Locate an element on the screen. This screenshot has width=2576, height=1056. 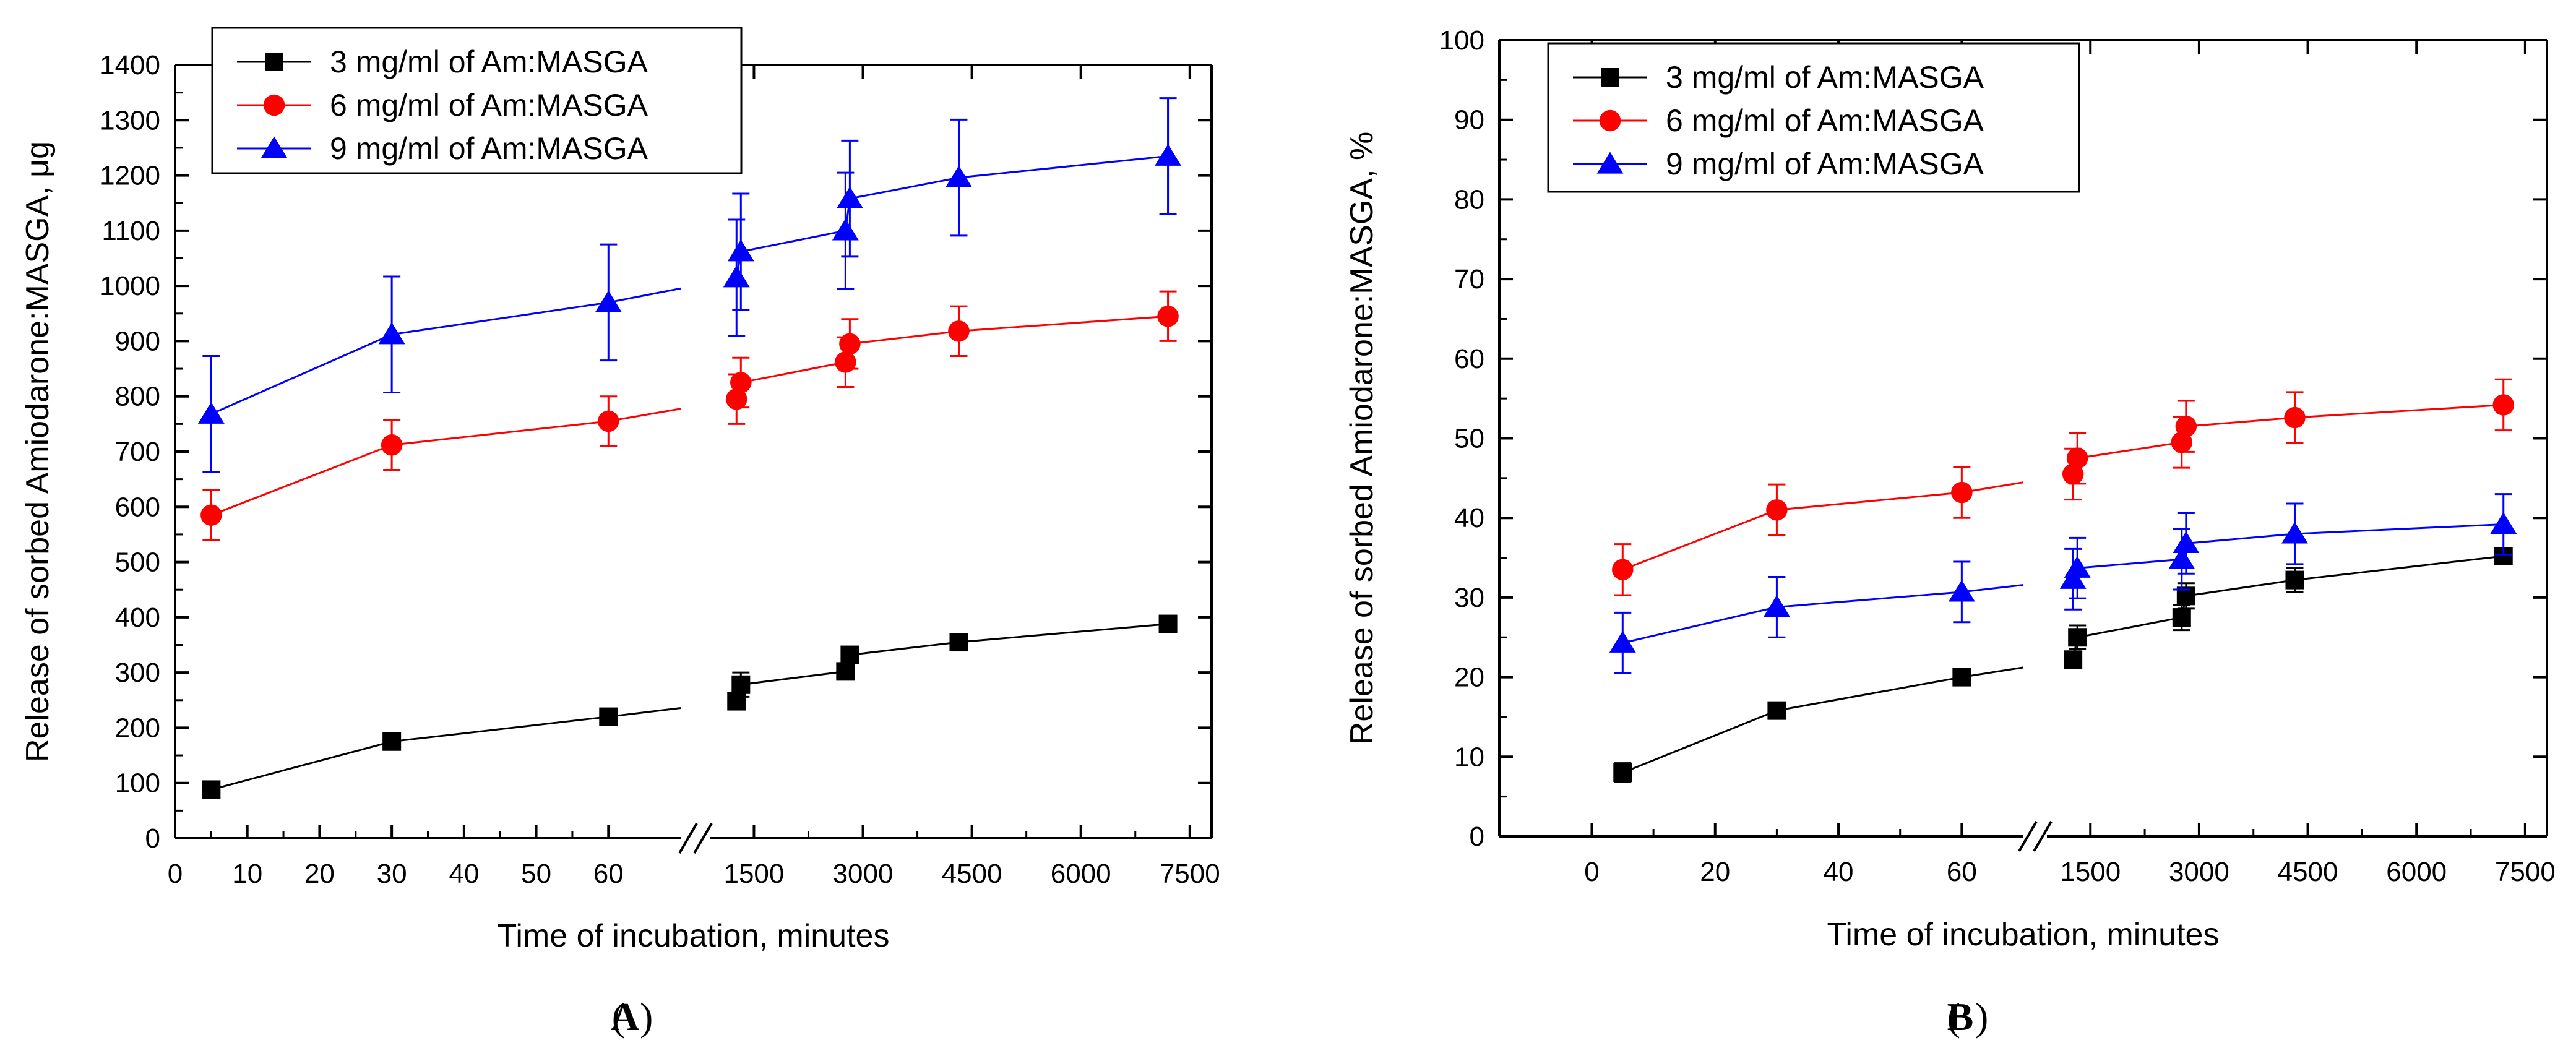
y-tick-label: 60 is located at coordinates (1469, 359).